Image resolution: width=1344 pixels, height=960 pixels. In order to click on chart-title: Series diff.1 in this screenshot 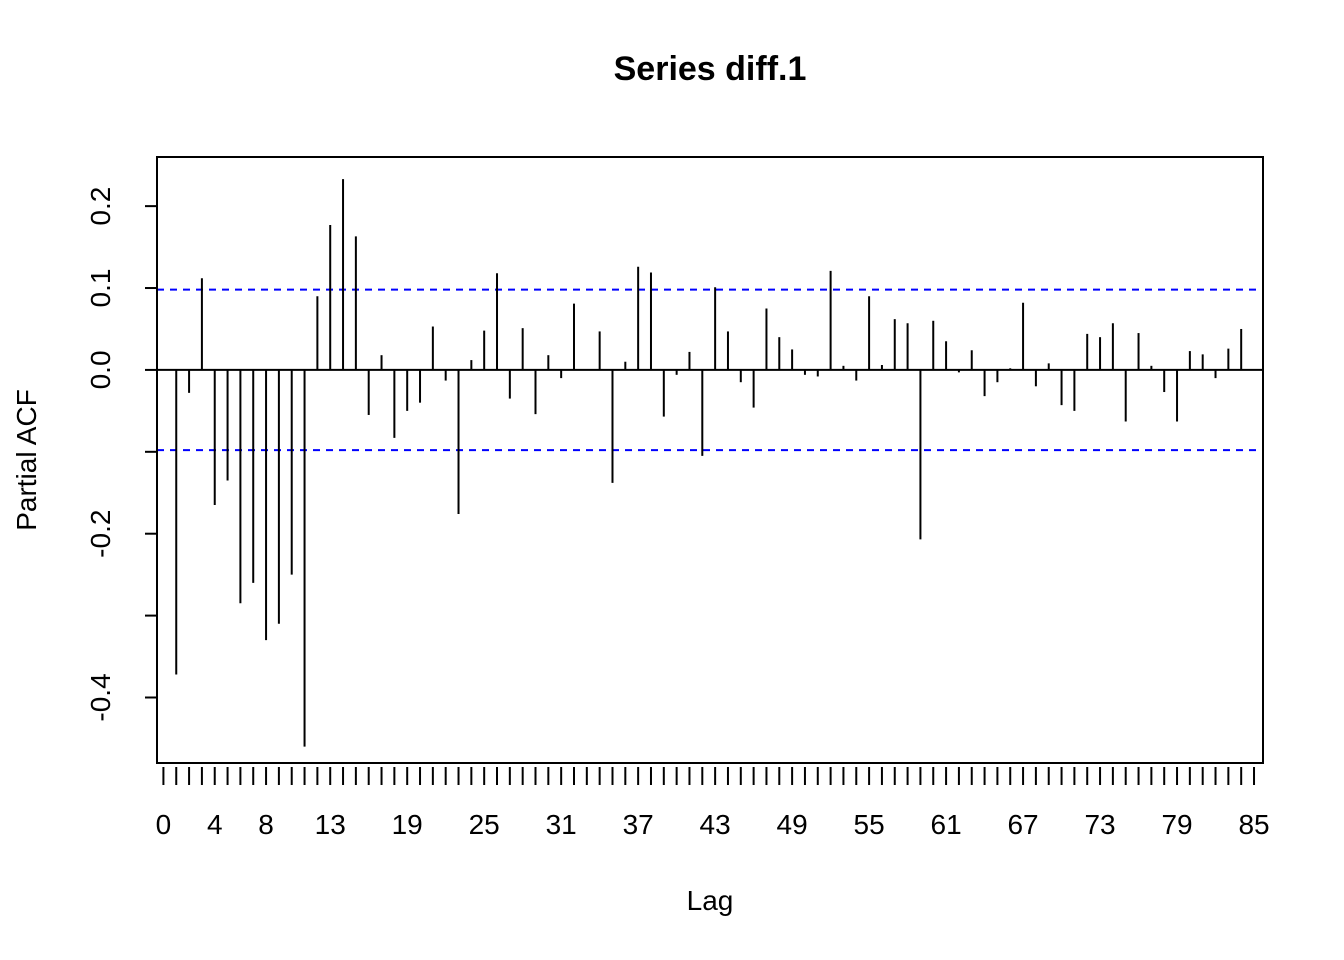, I will do `click(710, 69)`.